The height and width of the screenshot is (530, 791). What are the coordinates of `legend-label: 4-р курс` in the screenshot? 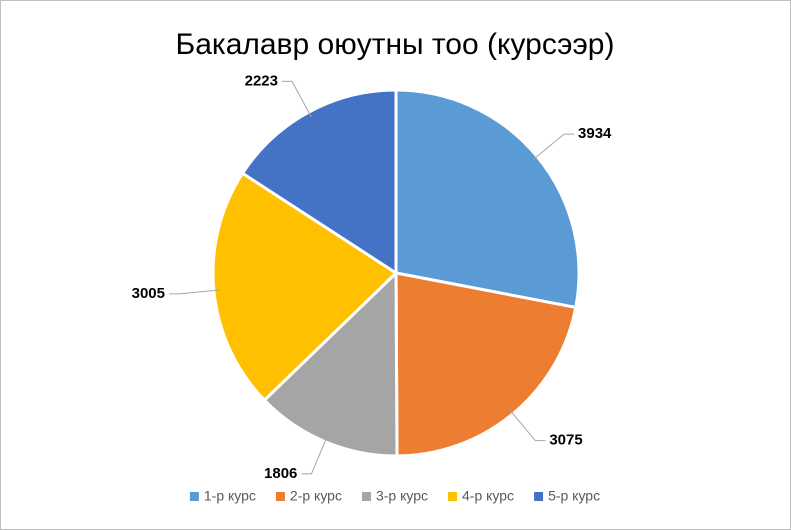 It's located at (488, 496).